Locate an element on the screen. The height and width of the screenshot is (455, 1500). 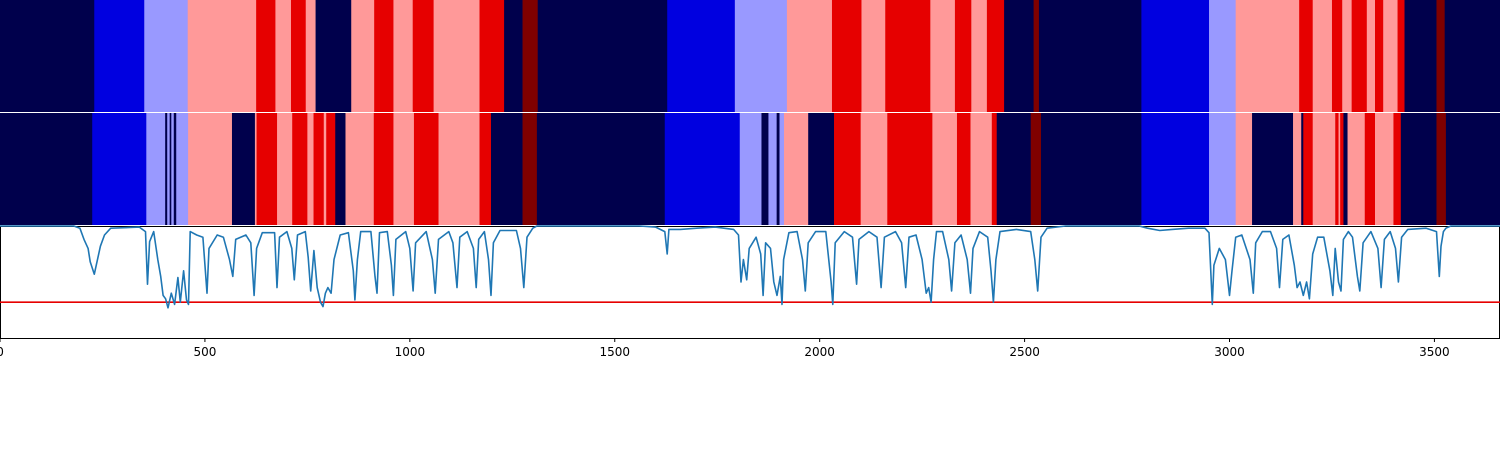
x-tick-label: 500 is located at coordinates (204, 352).